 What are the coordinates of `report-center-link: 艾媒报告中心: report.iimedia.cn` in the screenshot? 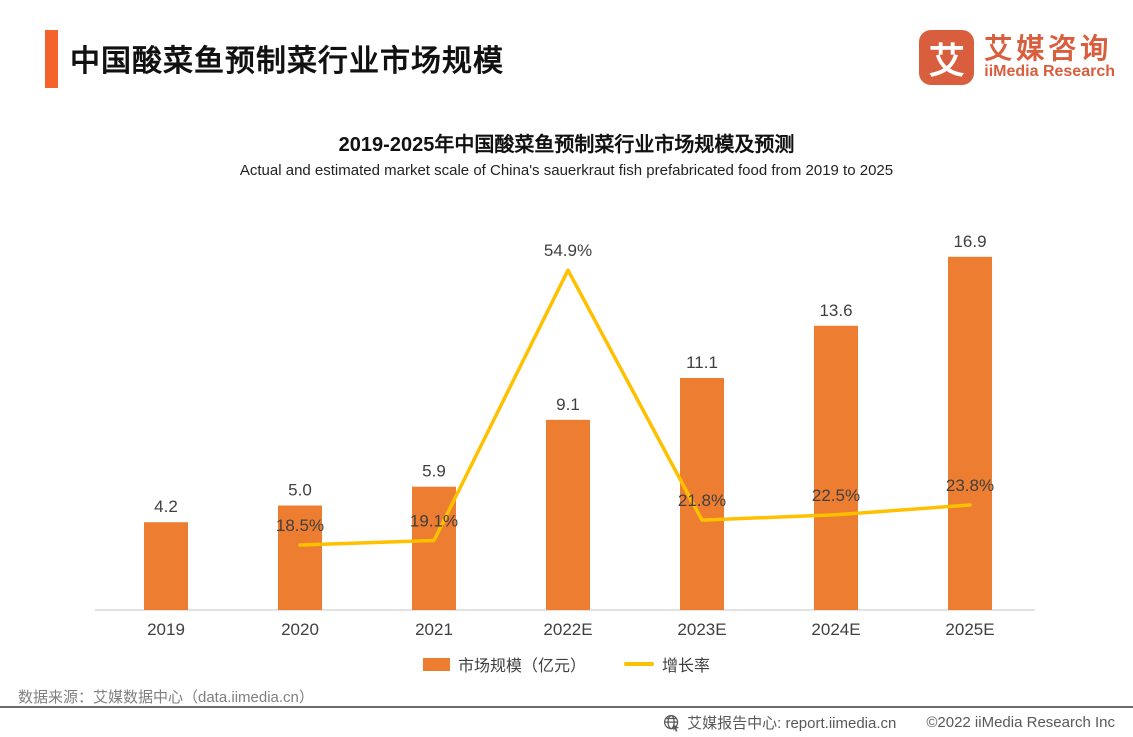 It's located at (779, 722).